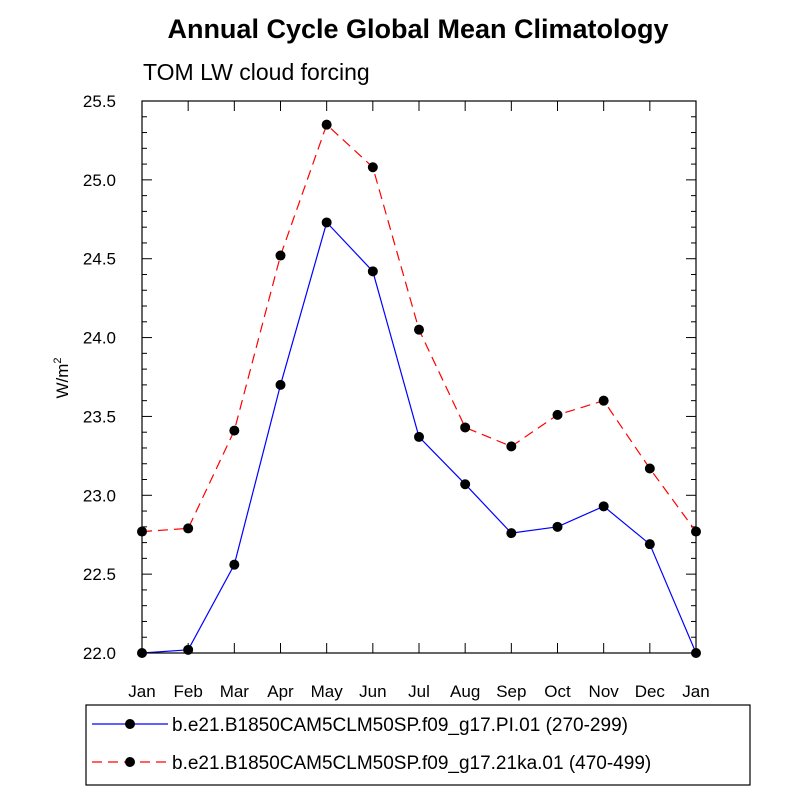 Image resolution: width=800 pixels, height=800 pixels. What do you see at coordinates (256, 72) in the screenshot?
I see `chart-subtitle: TOM LW cloud forcing` at bounding box center [256, 72].